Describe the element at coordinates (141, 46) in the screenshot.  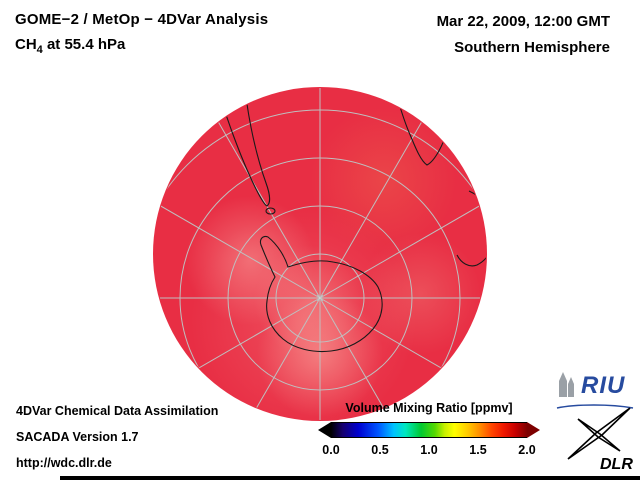
I see `species-level-label: CH4 at 55.4 hPa` at that location.